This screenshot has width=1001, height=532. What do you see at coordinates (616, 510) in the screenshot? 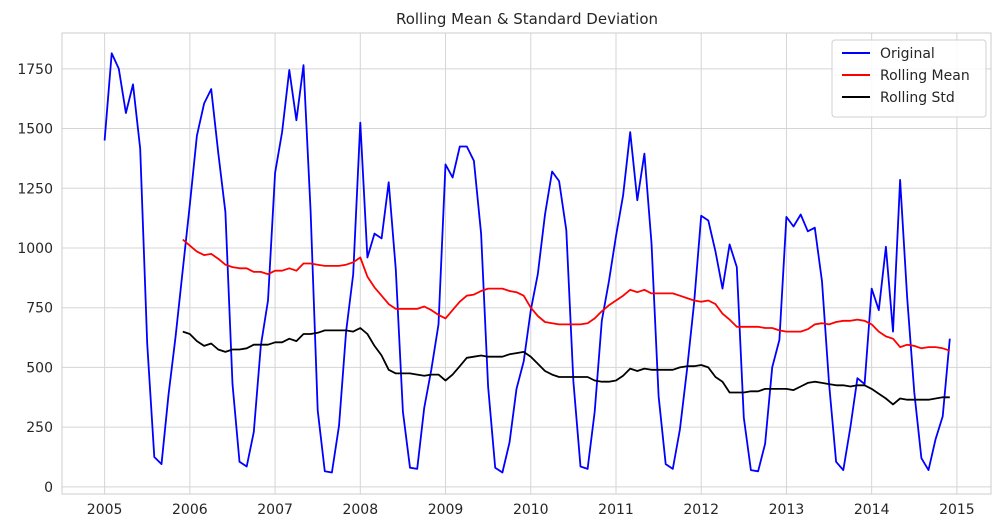
I see `x-tick-label: 2011` at bounding box center [616, 510].